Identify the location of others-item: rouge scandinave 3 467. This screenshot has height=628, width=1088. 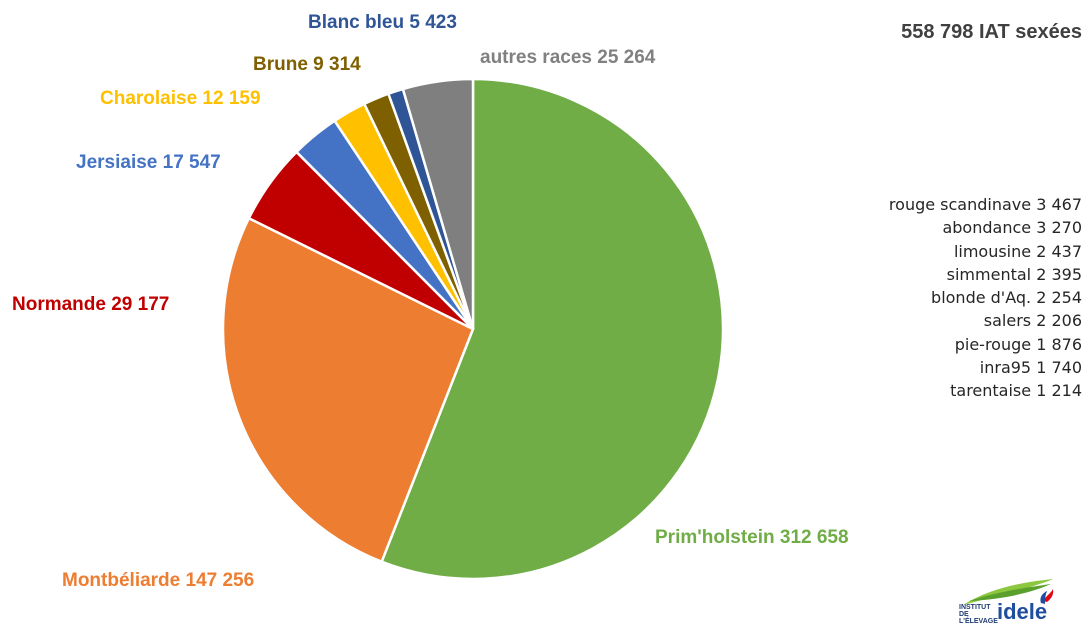
(985, 204).